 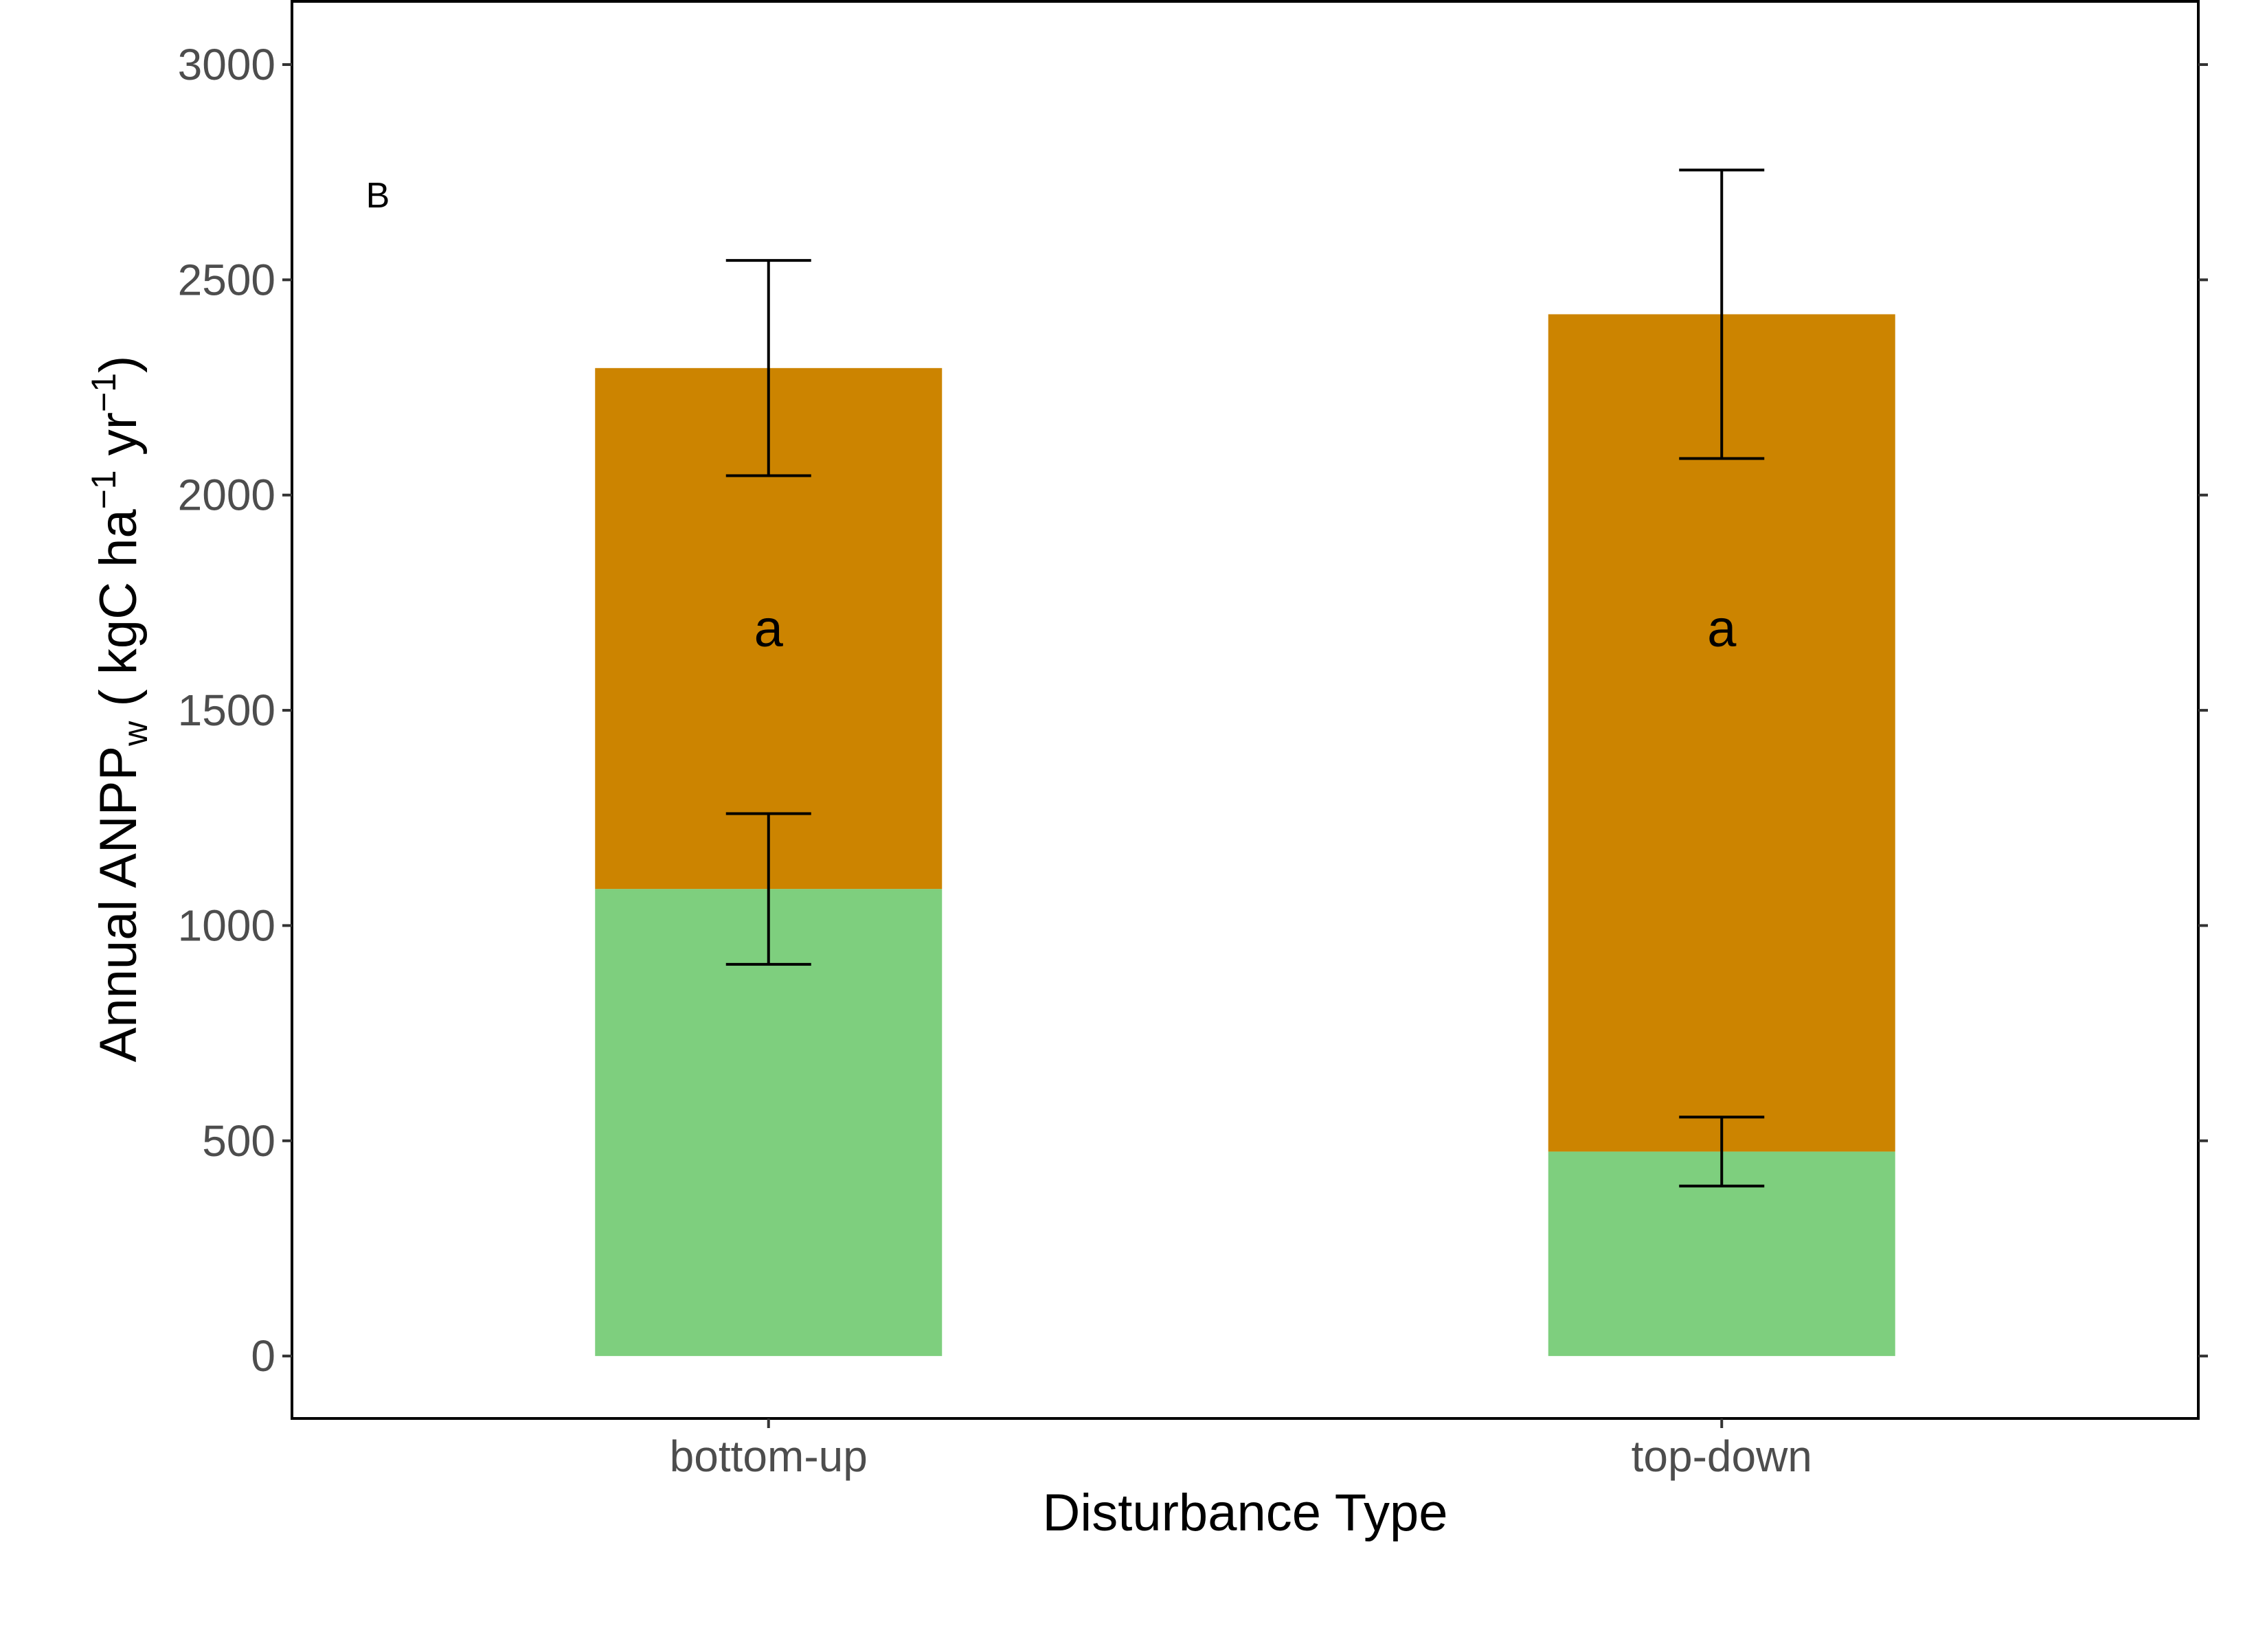 What do you see at coordinates (119, 441) in the screenshot?
I see `y-axis-title-units-mid: yr` at bounding box center [119, 441].